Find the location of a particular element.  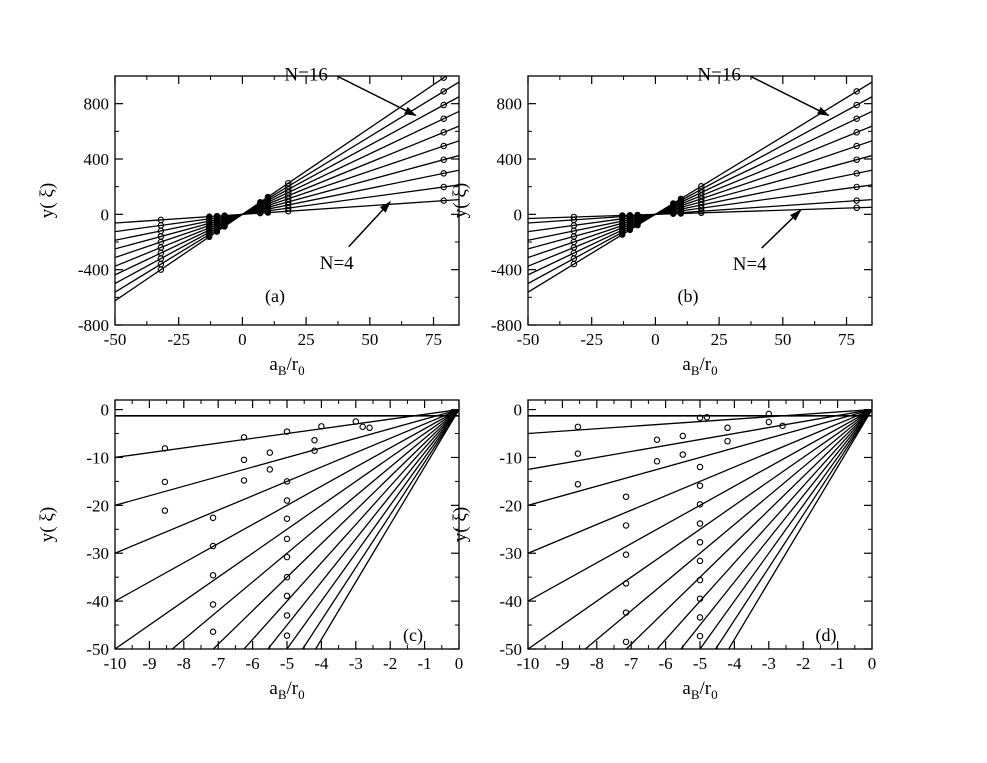

x-tick-label: -8 is located at coordinates (184, 663).